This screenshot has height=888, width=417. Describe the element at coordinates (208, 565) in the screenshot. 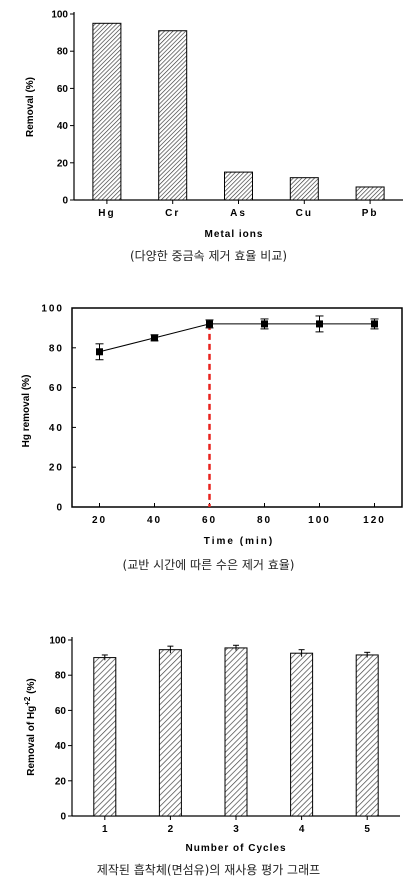

I see `chart2-caption: (교반 시간에 따른 수은 제거 효율)` at that location.